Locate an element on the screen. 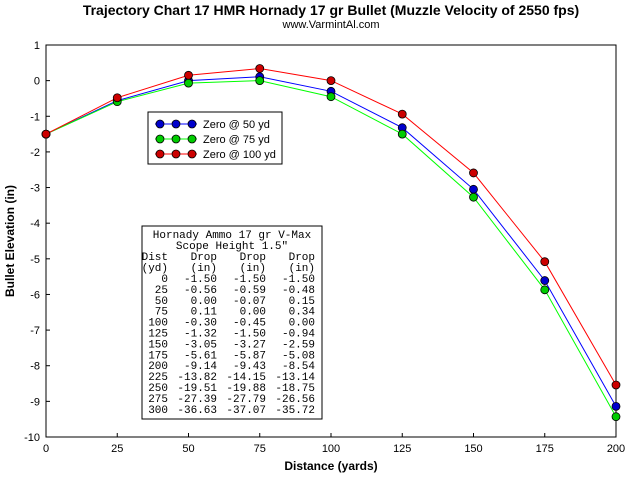  data-table-cell: -8.54 is located at coordinates (298, 367).